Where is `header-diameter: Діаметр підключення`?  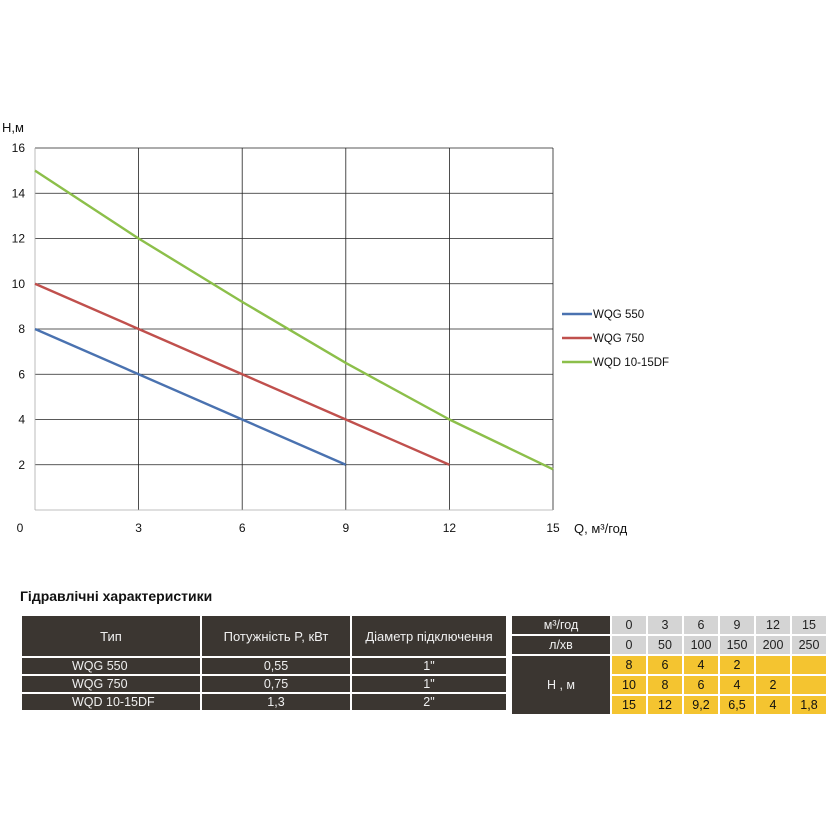 header-diameter: Діаметр підключення is located at coordinates (429, 636).